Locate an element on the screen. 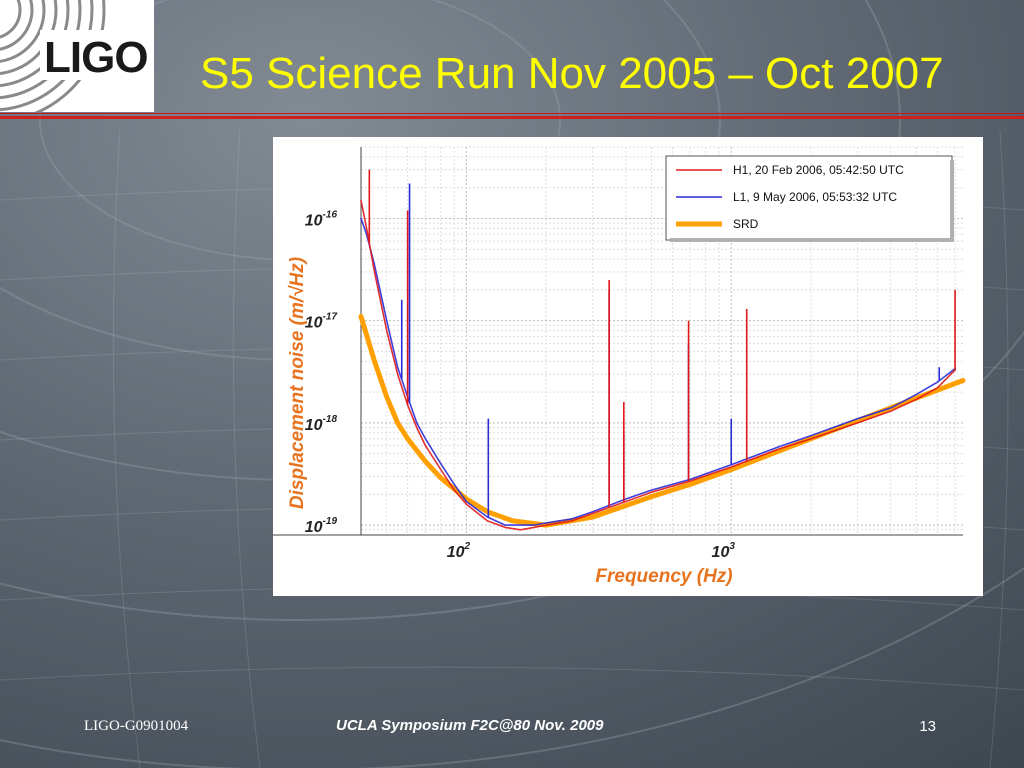 The image size is (1024, 768). x-axis-label: Frequency (Hz) is located at coordinates (663, 576).